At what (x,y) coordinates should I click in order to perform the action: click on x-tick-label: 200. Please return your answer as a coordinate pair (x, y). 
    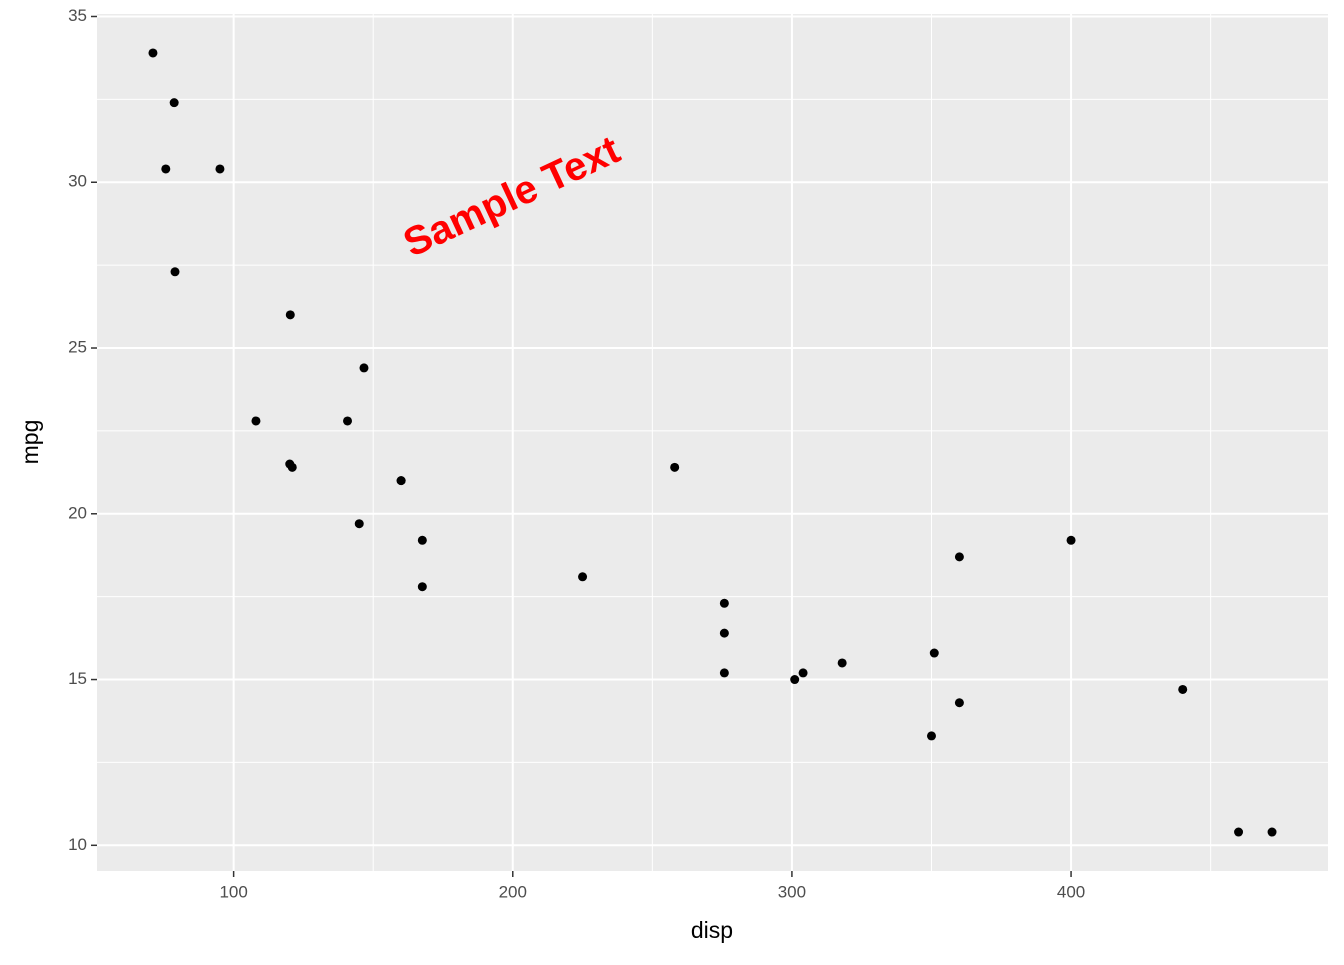
    Looking at the image, I should click on (513, 891).